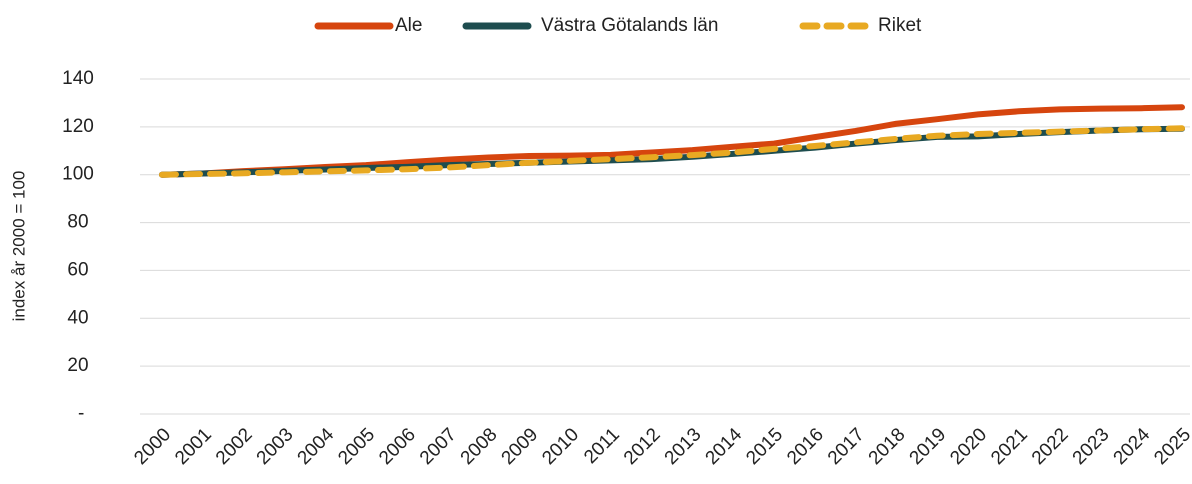  Describe the element at coordinates (77, 365) in the screenshot. I see `y-tick-label: 20` at that location.